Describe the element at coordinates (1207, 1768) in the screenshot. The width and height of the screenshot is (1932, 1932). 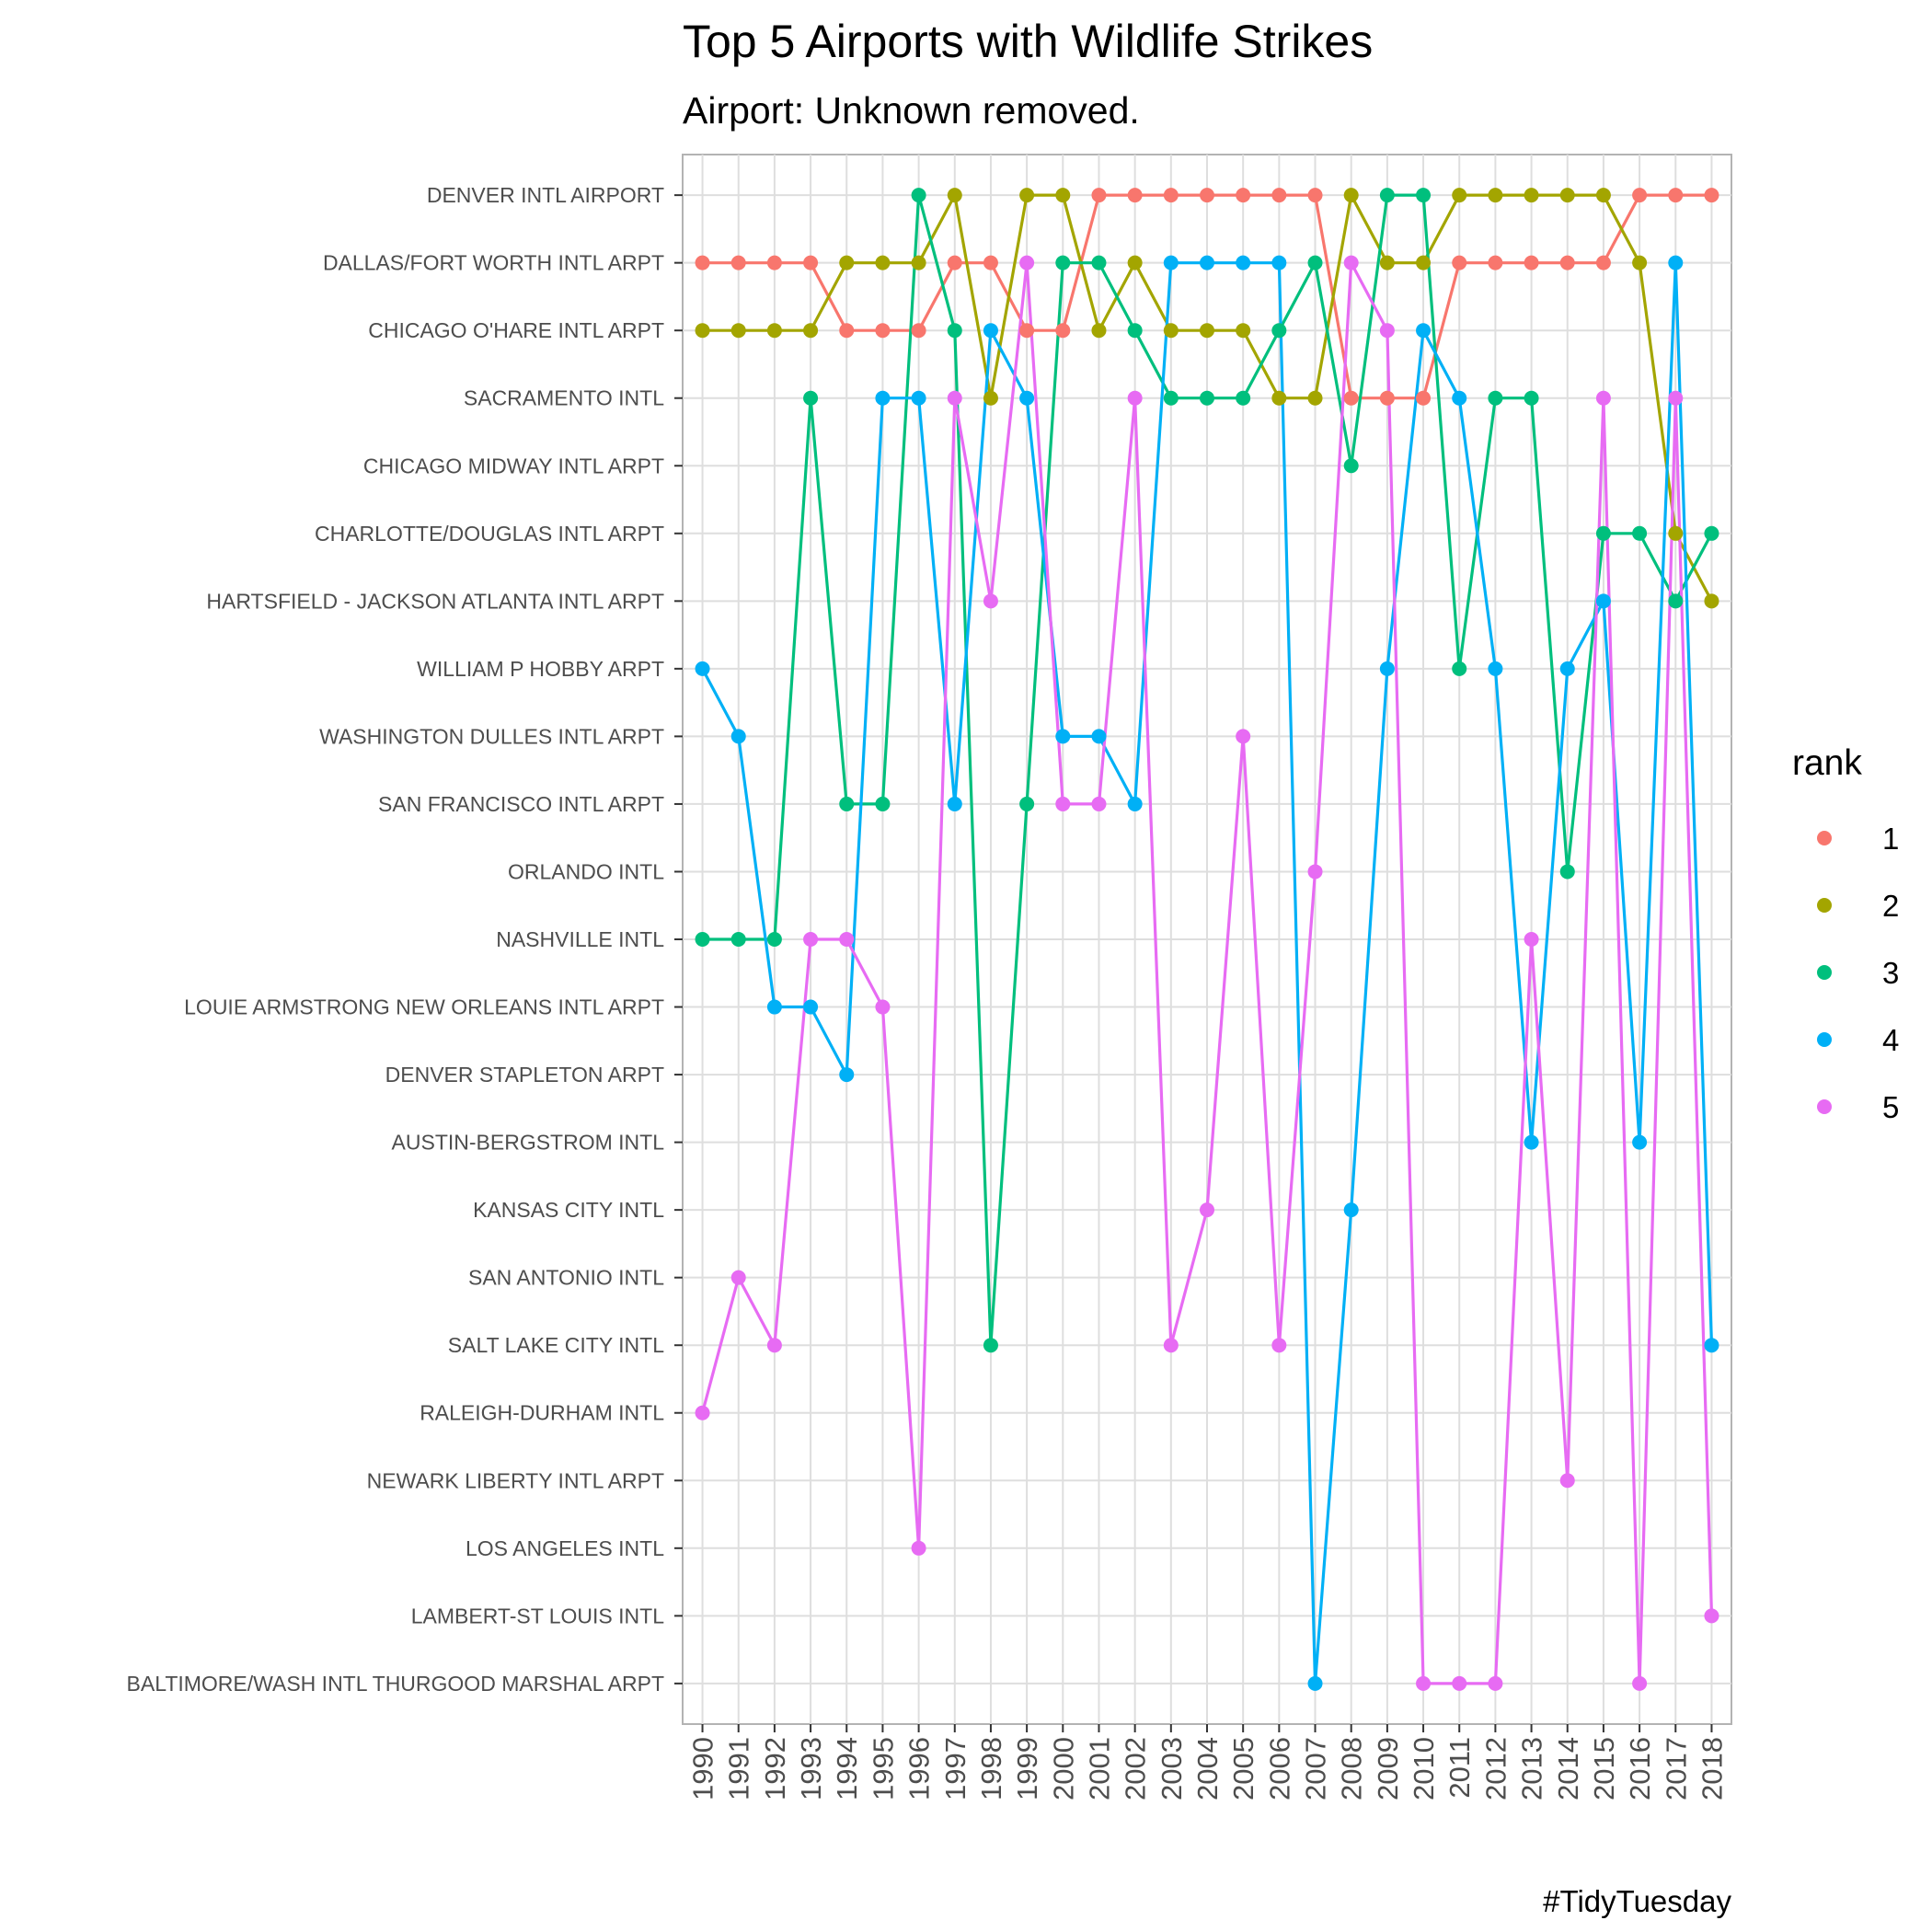
I see `x-tick-label: 2004` at that location.